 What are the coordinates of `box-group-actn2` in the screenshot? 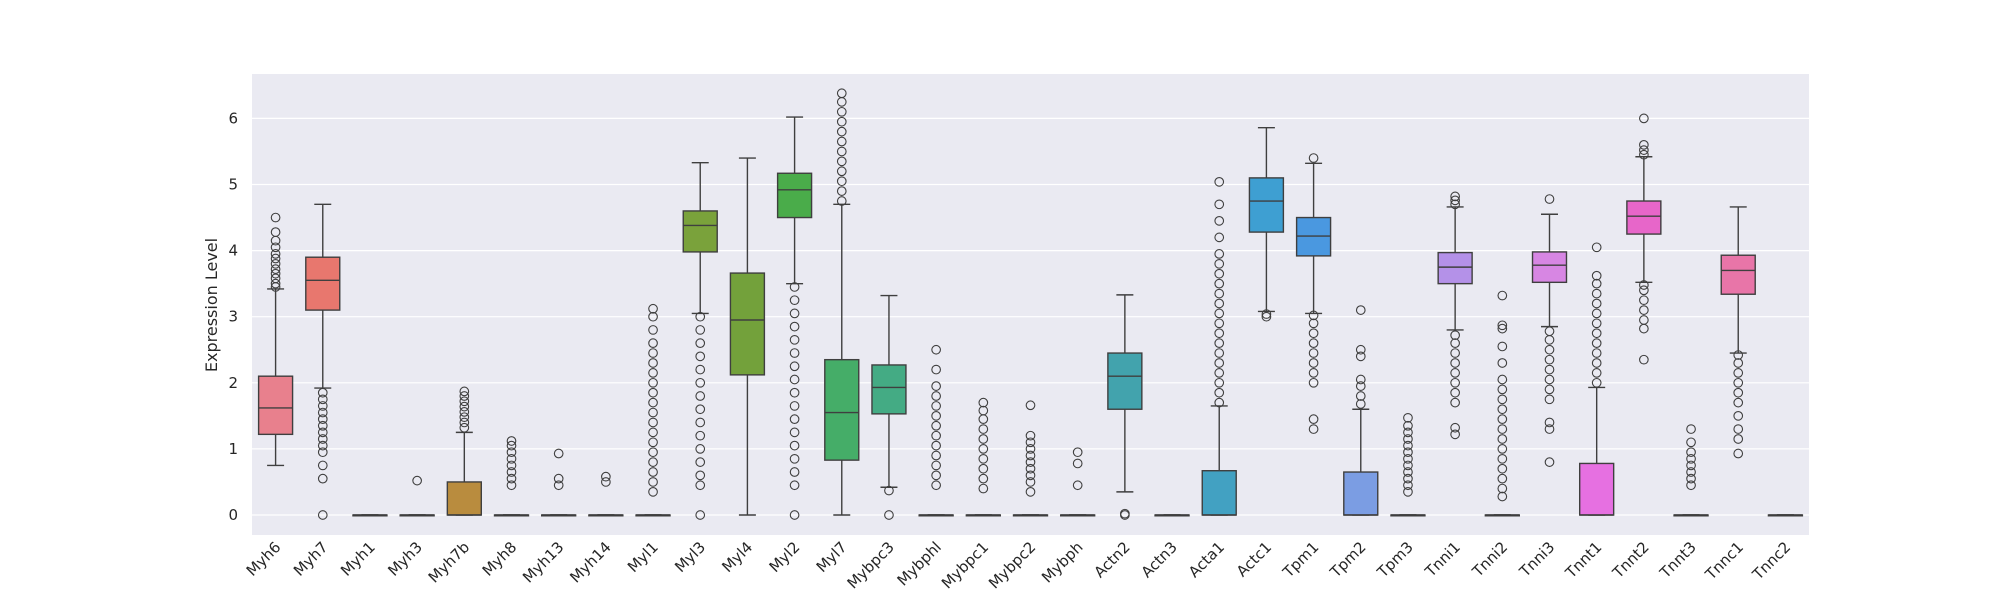 It's located at (1125, 407).